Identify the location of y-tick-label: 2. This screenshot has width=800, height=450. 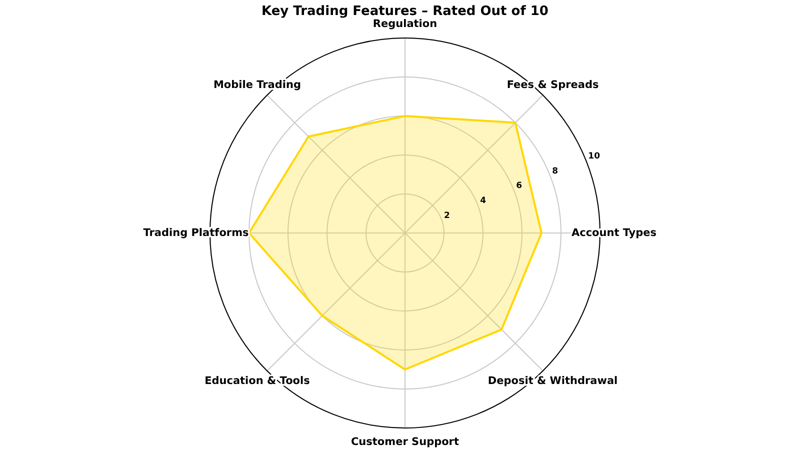
(447, 216).